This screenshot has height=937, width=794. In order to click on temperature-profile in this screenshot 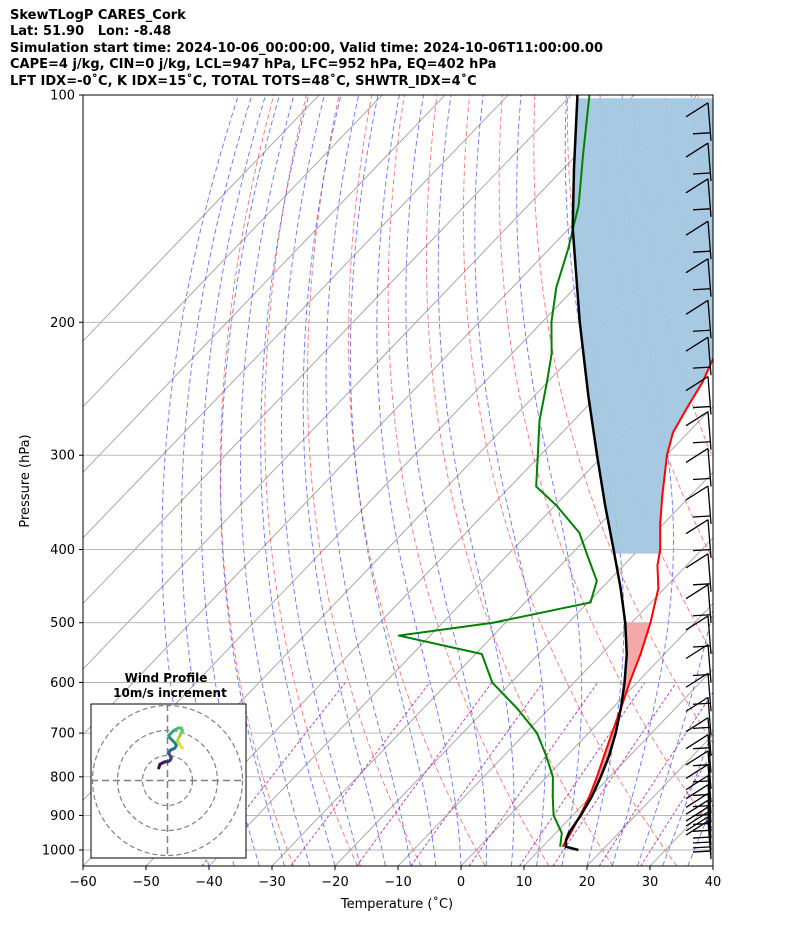, I will do `click(637, 602)`.